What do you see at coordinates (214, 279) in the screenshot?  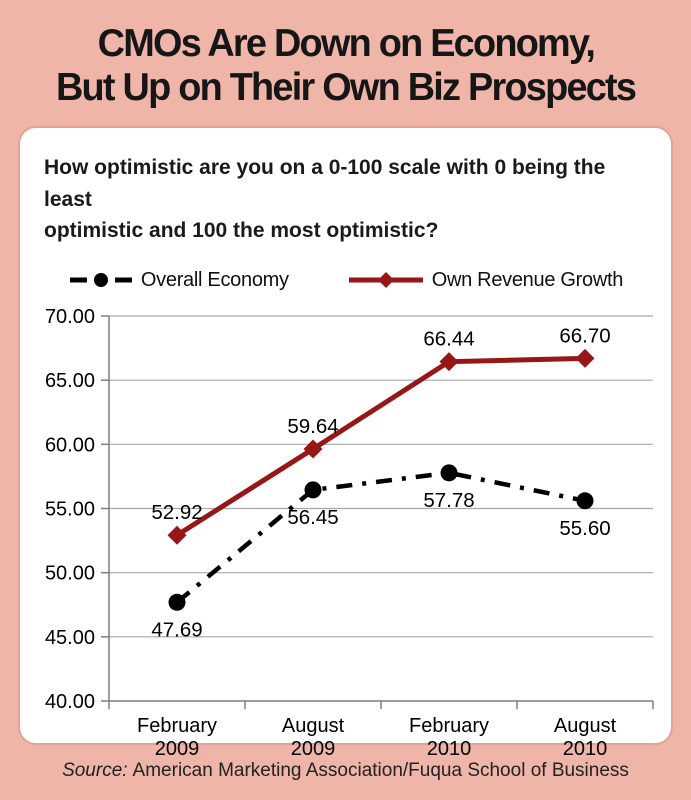 I see `legend-label-overall-economy: Overall Economy` at bounding box center [214, 279].